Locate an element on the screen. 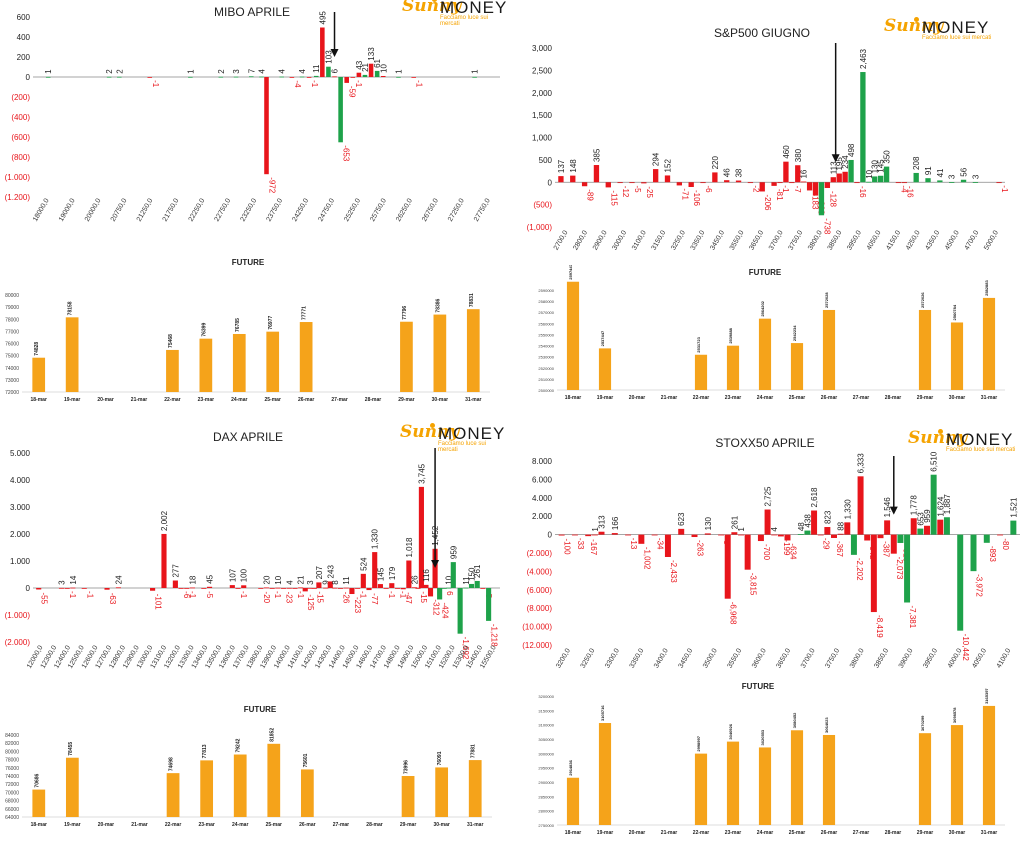  x-tick-label: 24750,0 is located at coordinates (326, 210).